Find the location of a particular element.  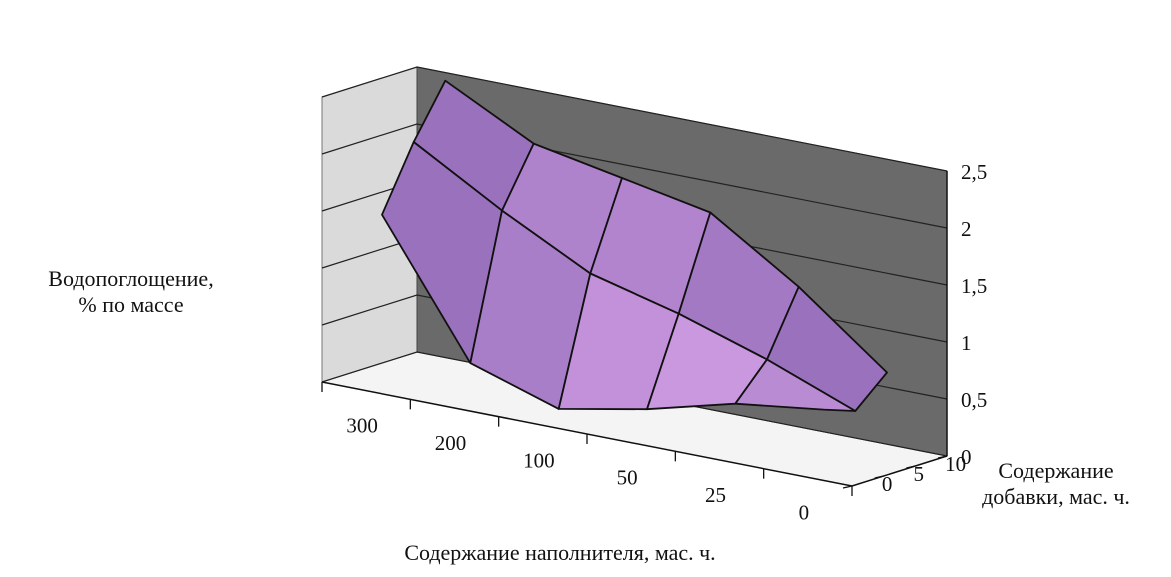

y-tick-label: 2 is located at coordinates (966, 229).